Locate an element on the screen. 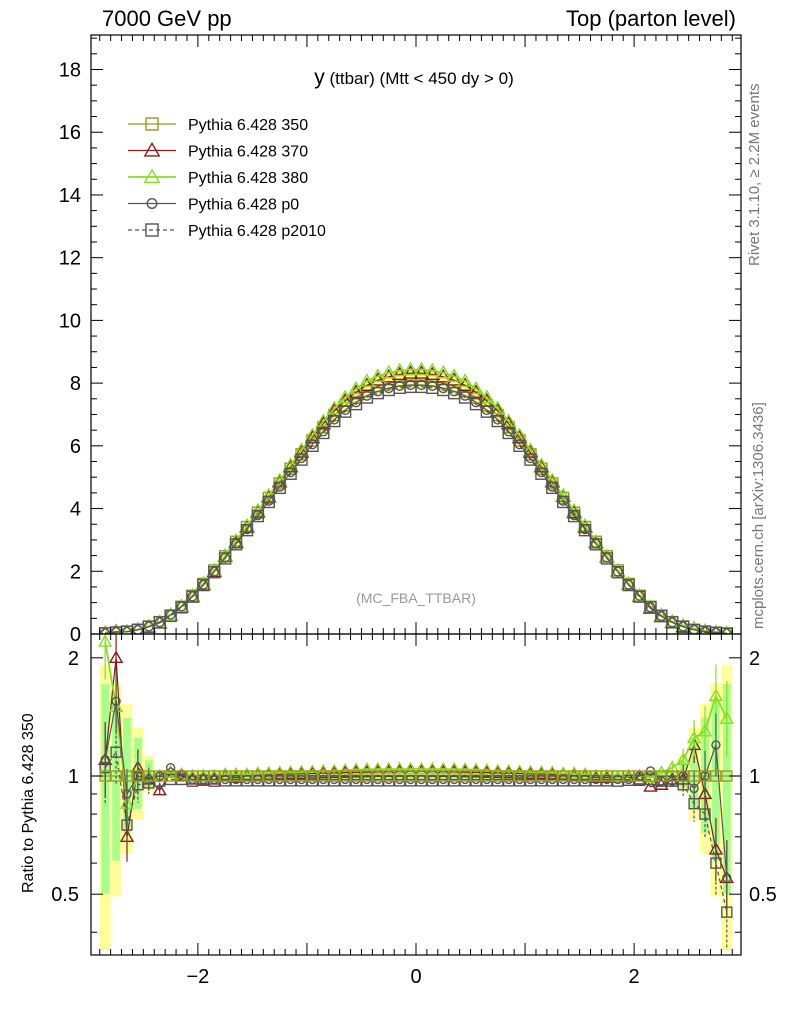 The image size is (786, 1024). y-tick-label: 6 is located at coordinates (75, 447).